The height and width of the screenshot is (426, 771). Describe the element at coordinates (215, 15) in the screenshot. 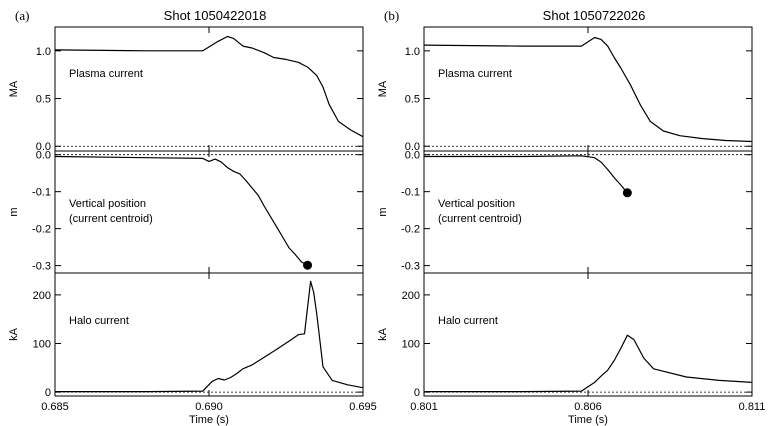

I see `chart-title: Shot 1050422018` at that location.